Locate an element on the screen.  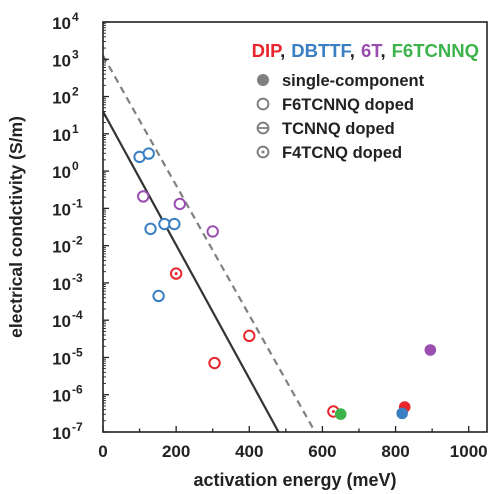
legend-marker-bar is located at coordinates (263, 128).